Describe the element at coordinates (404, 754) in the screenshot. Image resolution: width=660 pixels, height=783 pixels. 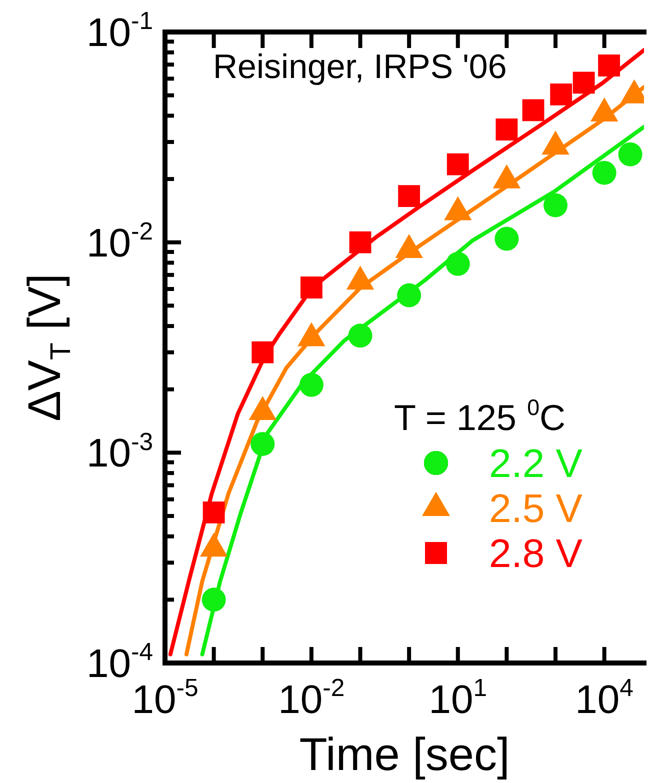
I see `x-axis-title: Time [sec]` at that location.